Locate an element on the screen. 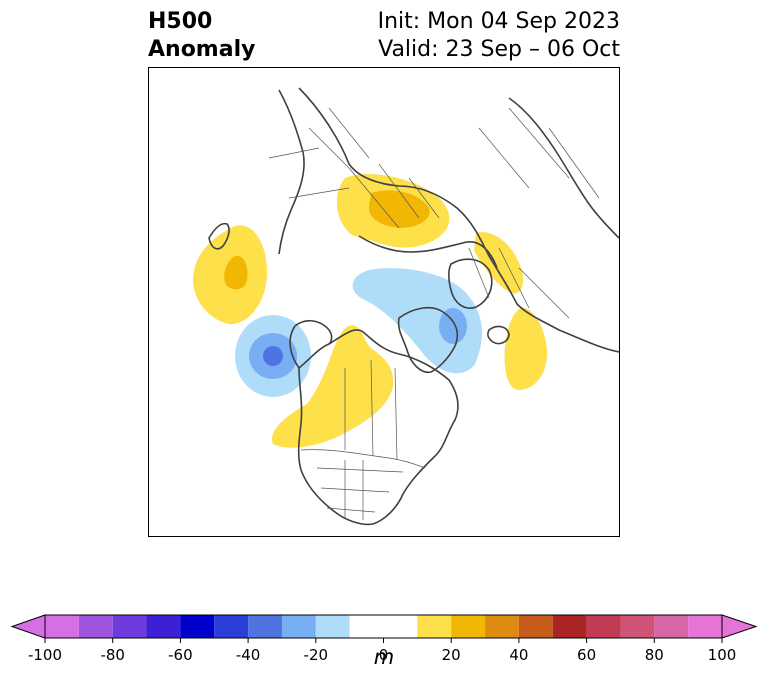 Image resolution: width=768 pixels, height=684 pixels. coastline-alaska is located at coordinates (311, 344).